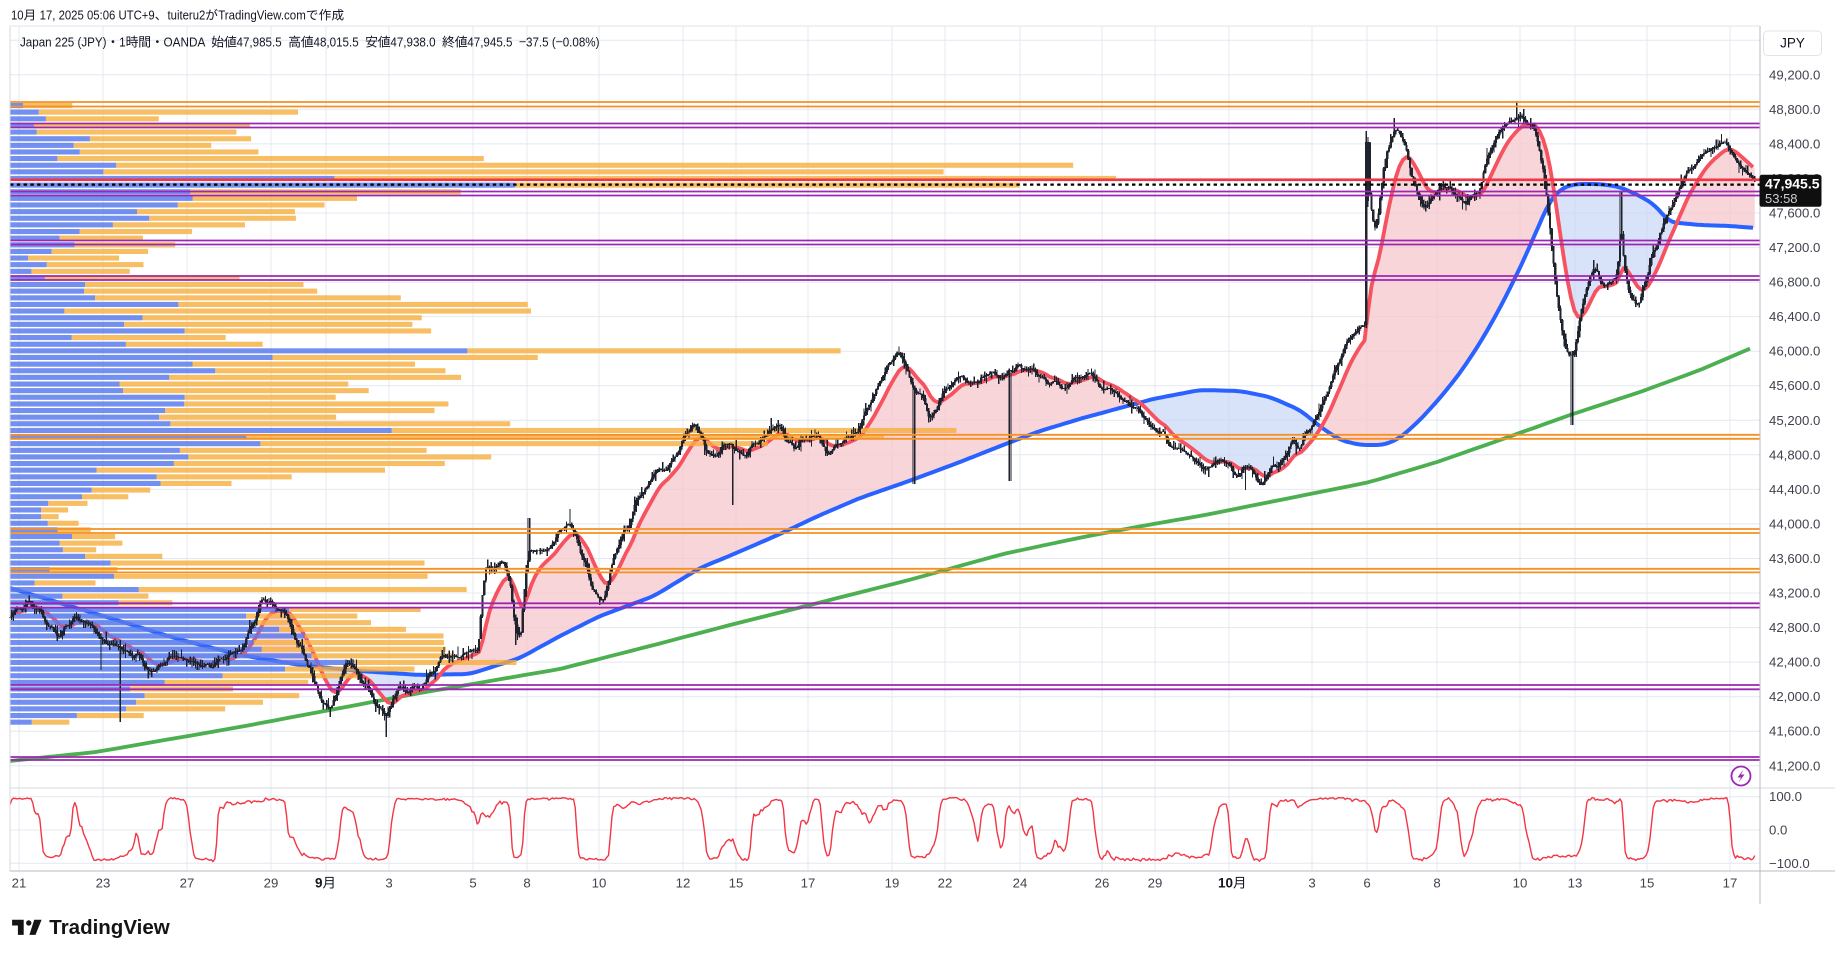 The height and width of the screenshot is (963, 1835). I want to click on svg-text: 47,600.0, so click(1794, 213).